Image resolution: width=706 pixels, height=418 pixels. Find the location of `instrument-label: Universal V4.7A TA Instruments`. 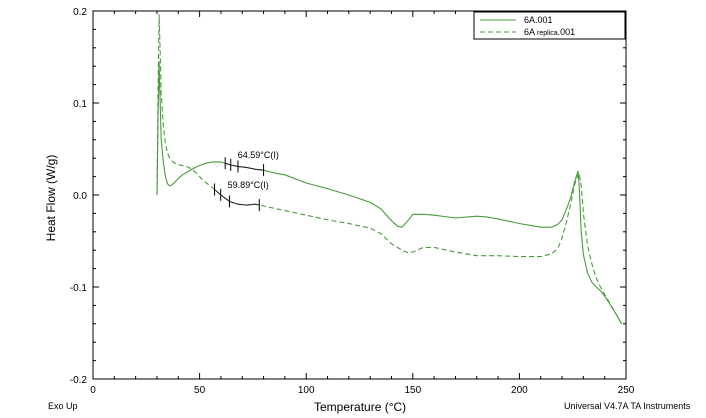

instrument-label: Universal V4.7A TA Instruments is located at coordinates (627, 406).